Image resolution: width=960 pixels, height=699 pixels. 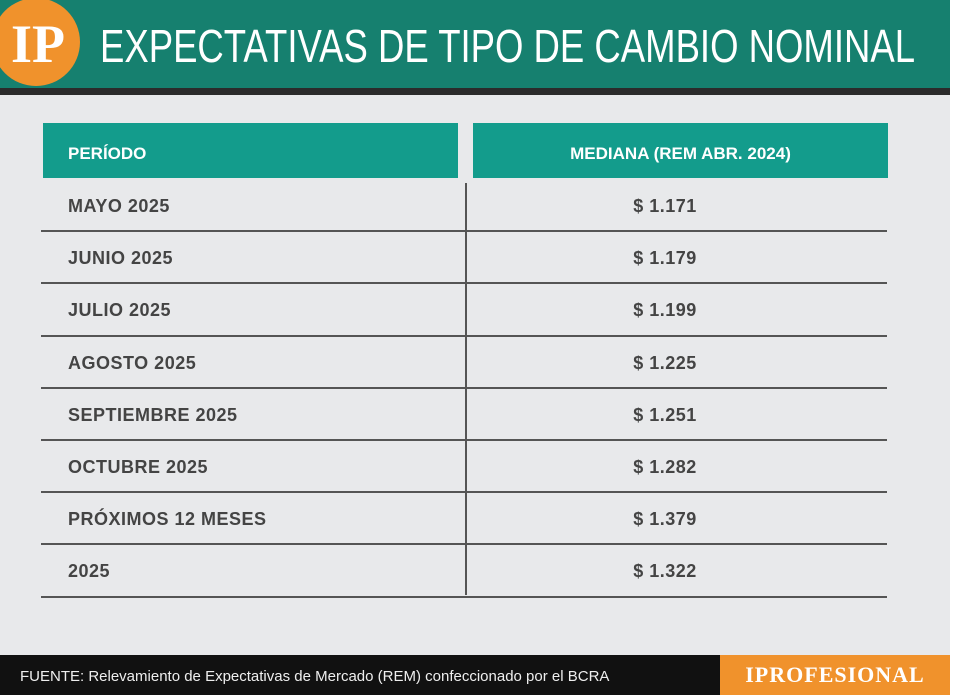 I want to click on header-strip, so click(x=475, y=91).